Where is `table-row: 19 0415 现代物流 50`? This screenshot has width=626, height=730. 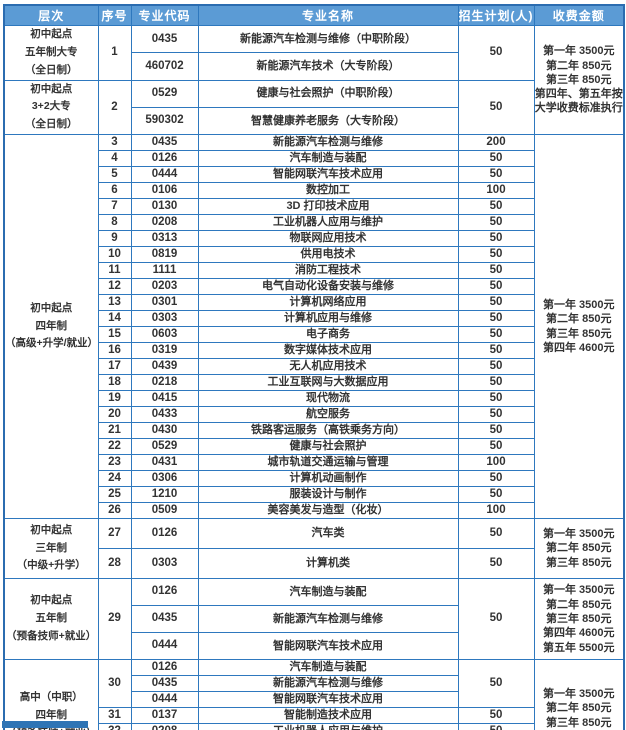 table-row: 19 0415 现代物流 50 is located at coordinates (314, 399).